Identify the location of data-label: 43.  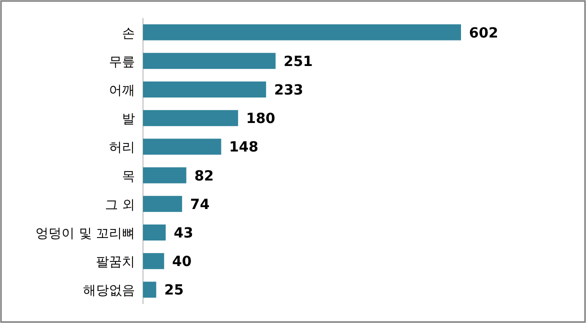
(184, 234).